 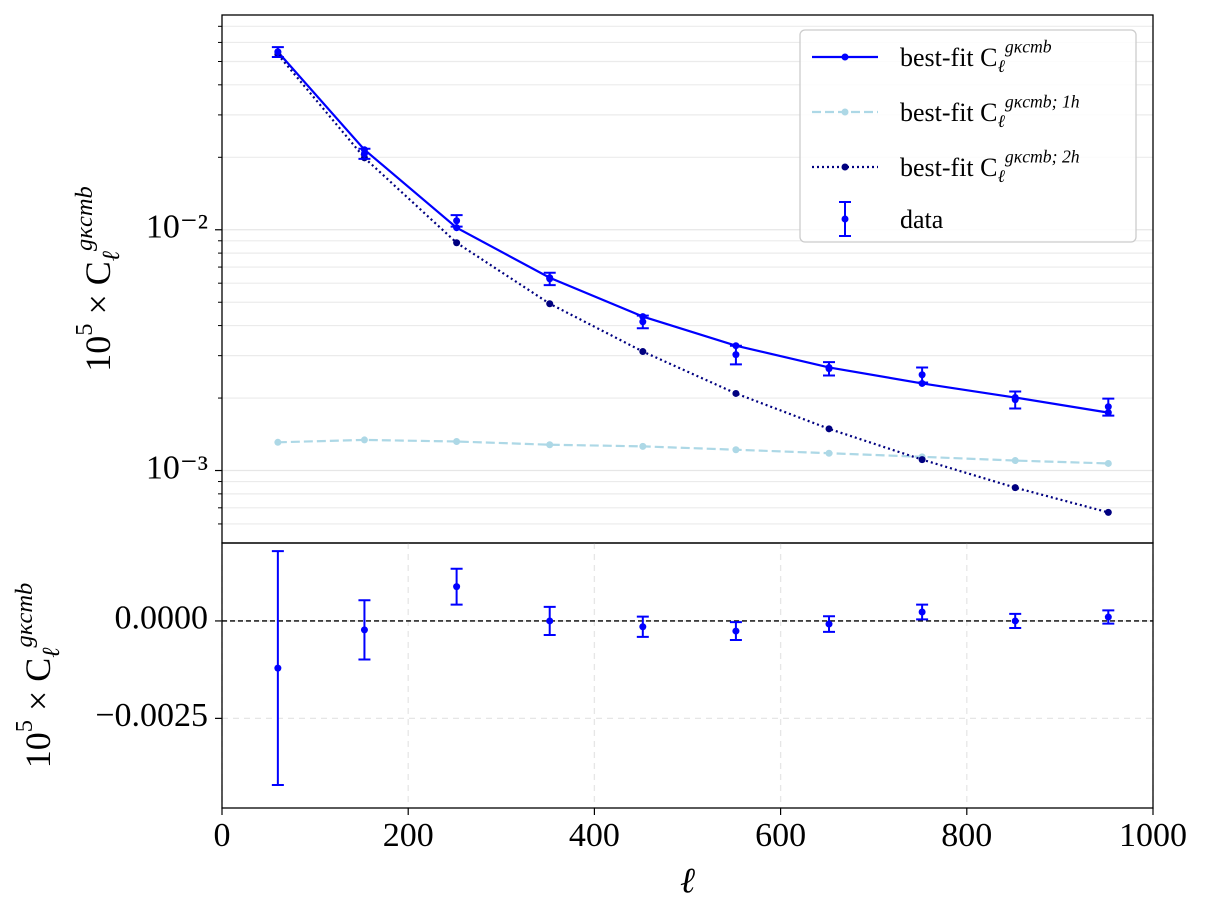 What do you see at coordinates (1042, 101) in the screenshot?
I see `label-part: gκcmb; 1h` at bounding box center [1042, 101].